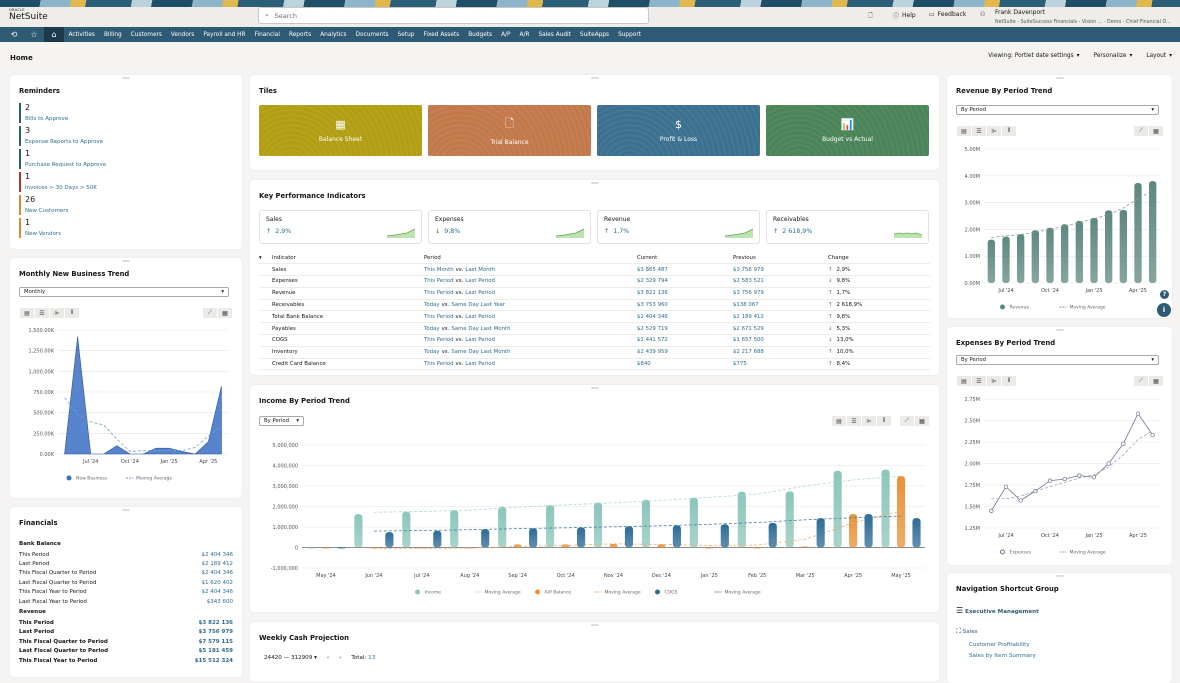  I want to click on reminder-label: Purchase Request to Approve, so click(65, 164).